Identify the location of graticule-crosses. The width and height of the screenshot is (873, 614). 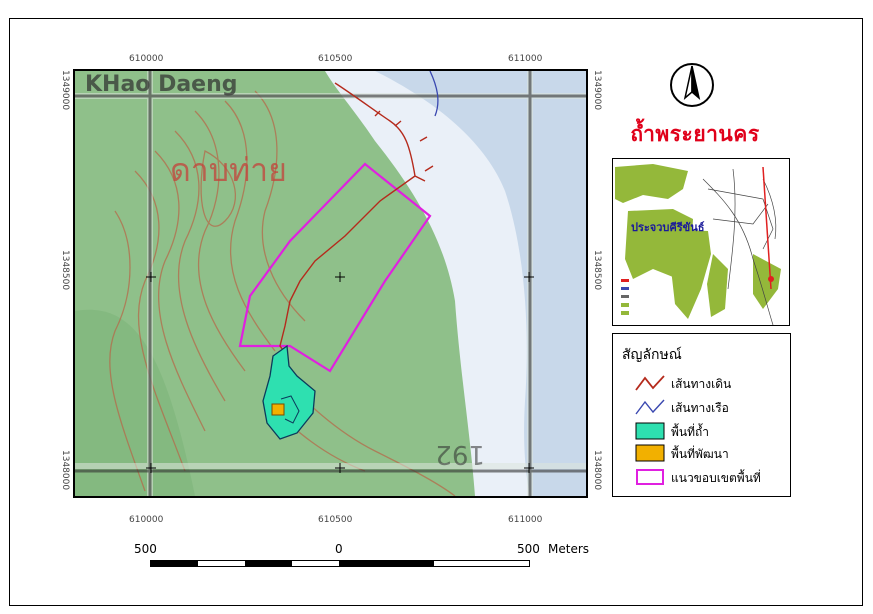
(340, 372).